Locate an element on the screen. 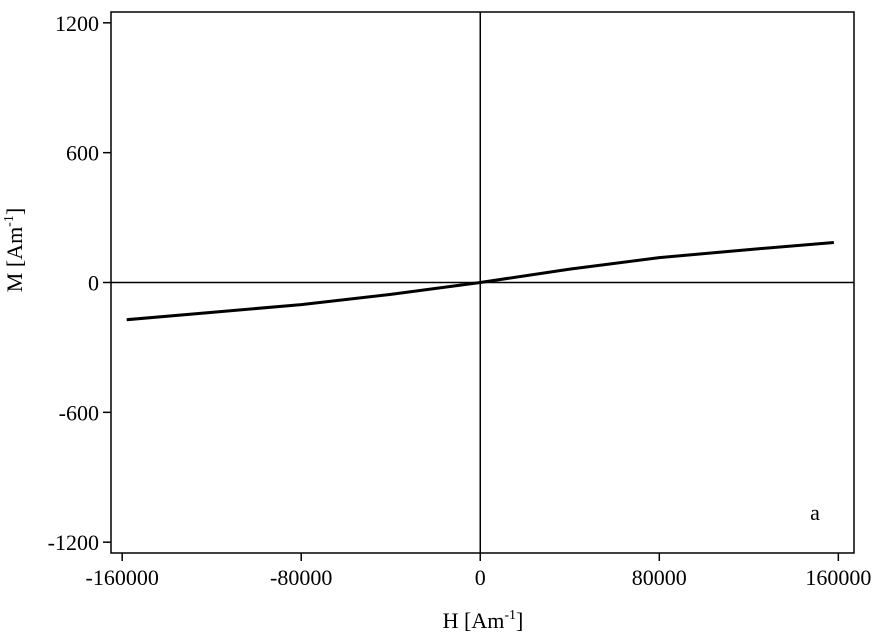  y-tick-label: 1200 is located at coordinates (77, 23).